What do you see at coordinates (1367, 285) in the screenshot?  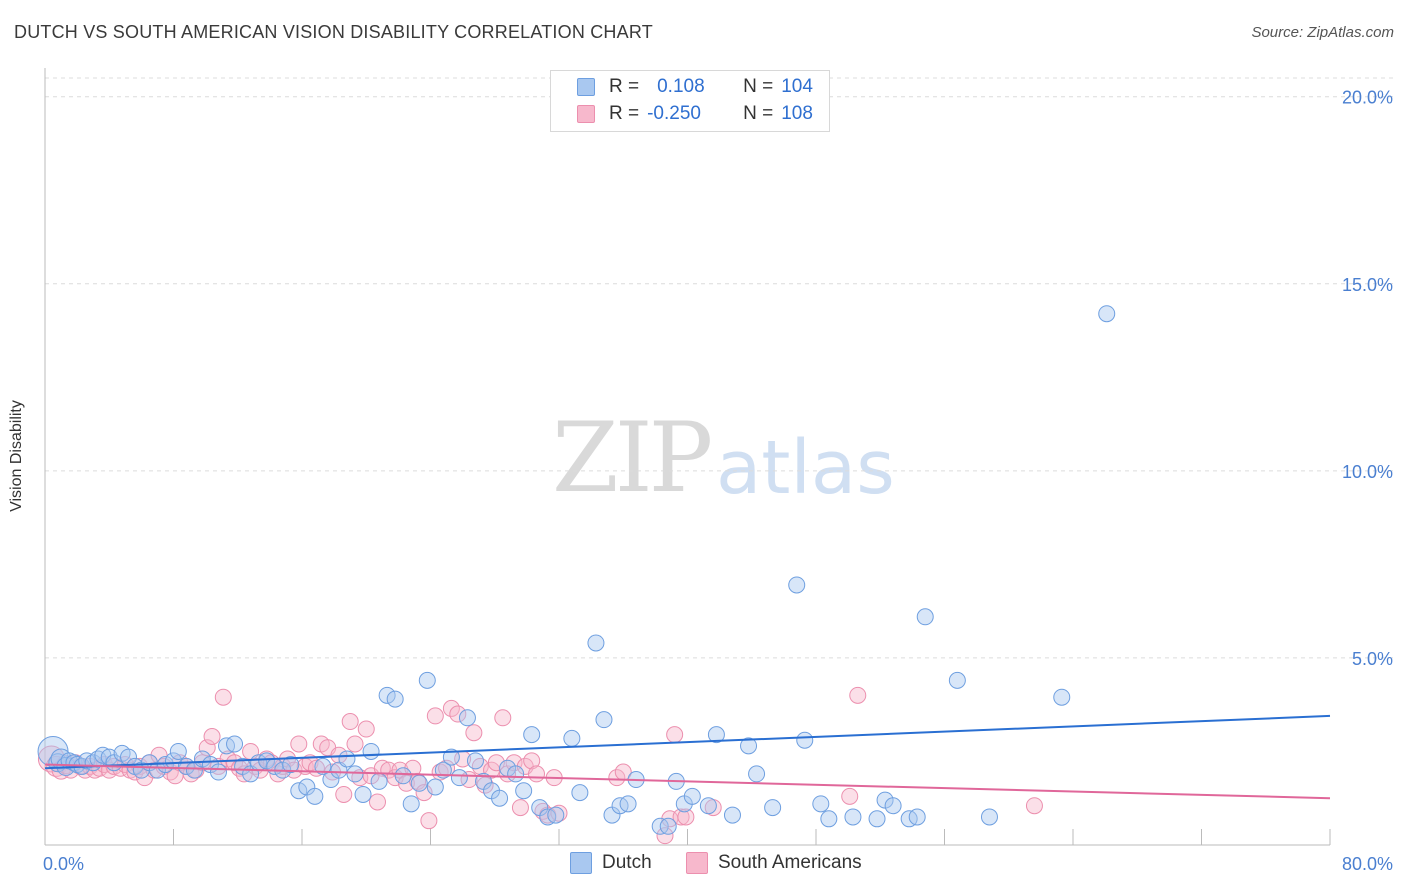 I see `y-tick-label: 15.0%` at bounding box center [1367, 285].